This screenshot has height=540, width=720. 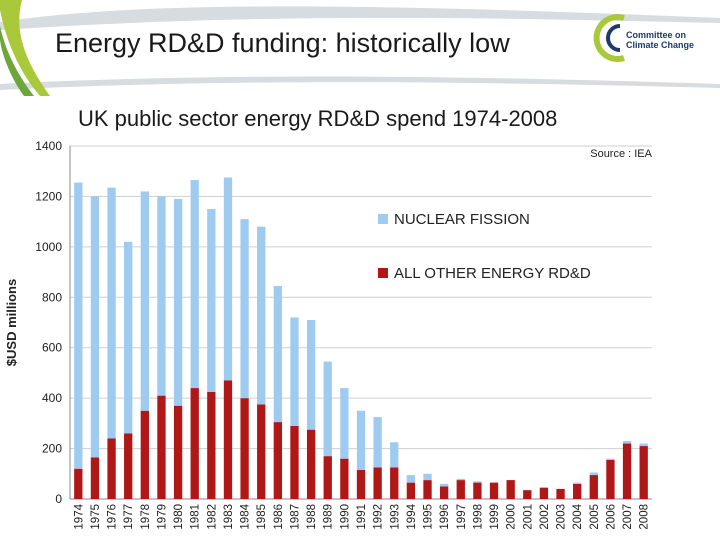 I want to click on x-tick-label: 1987, so click(x=295, y=517).